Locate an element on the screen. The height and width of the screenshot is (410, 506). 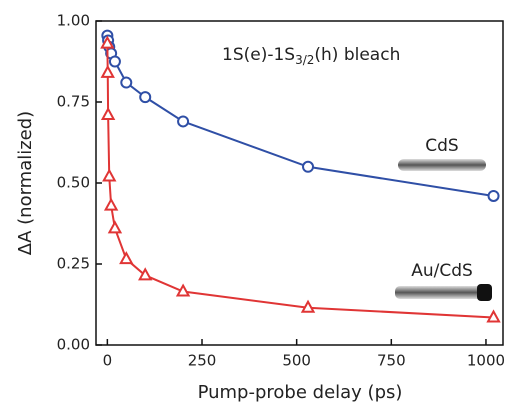
x-axis-title: Pump-probe delay (ps) is located at coordinates (300, 392).